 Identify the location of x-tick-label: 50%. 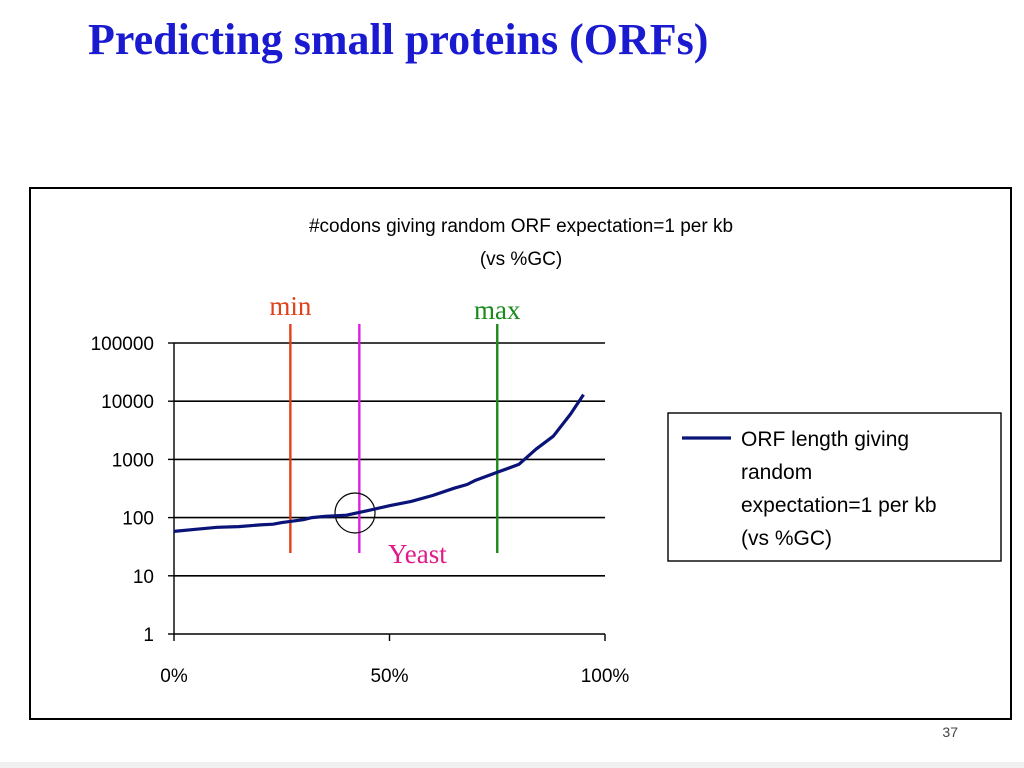
(389, 676).